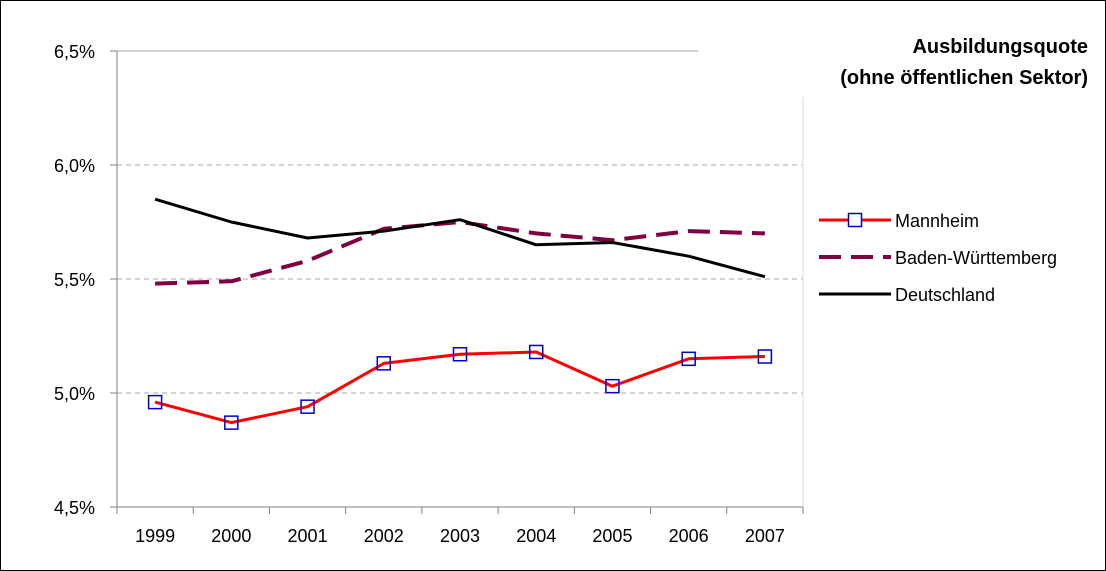 The width and height of the screenshot is (1106, 571). Describe the element at coordinates (964, 78) in the screenshot. I see `chart-title-line: (ohne öffentlichen Sektor)` at that location.